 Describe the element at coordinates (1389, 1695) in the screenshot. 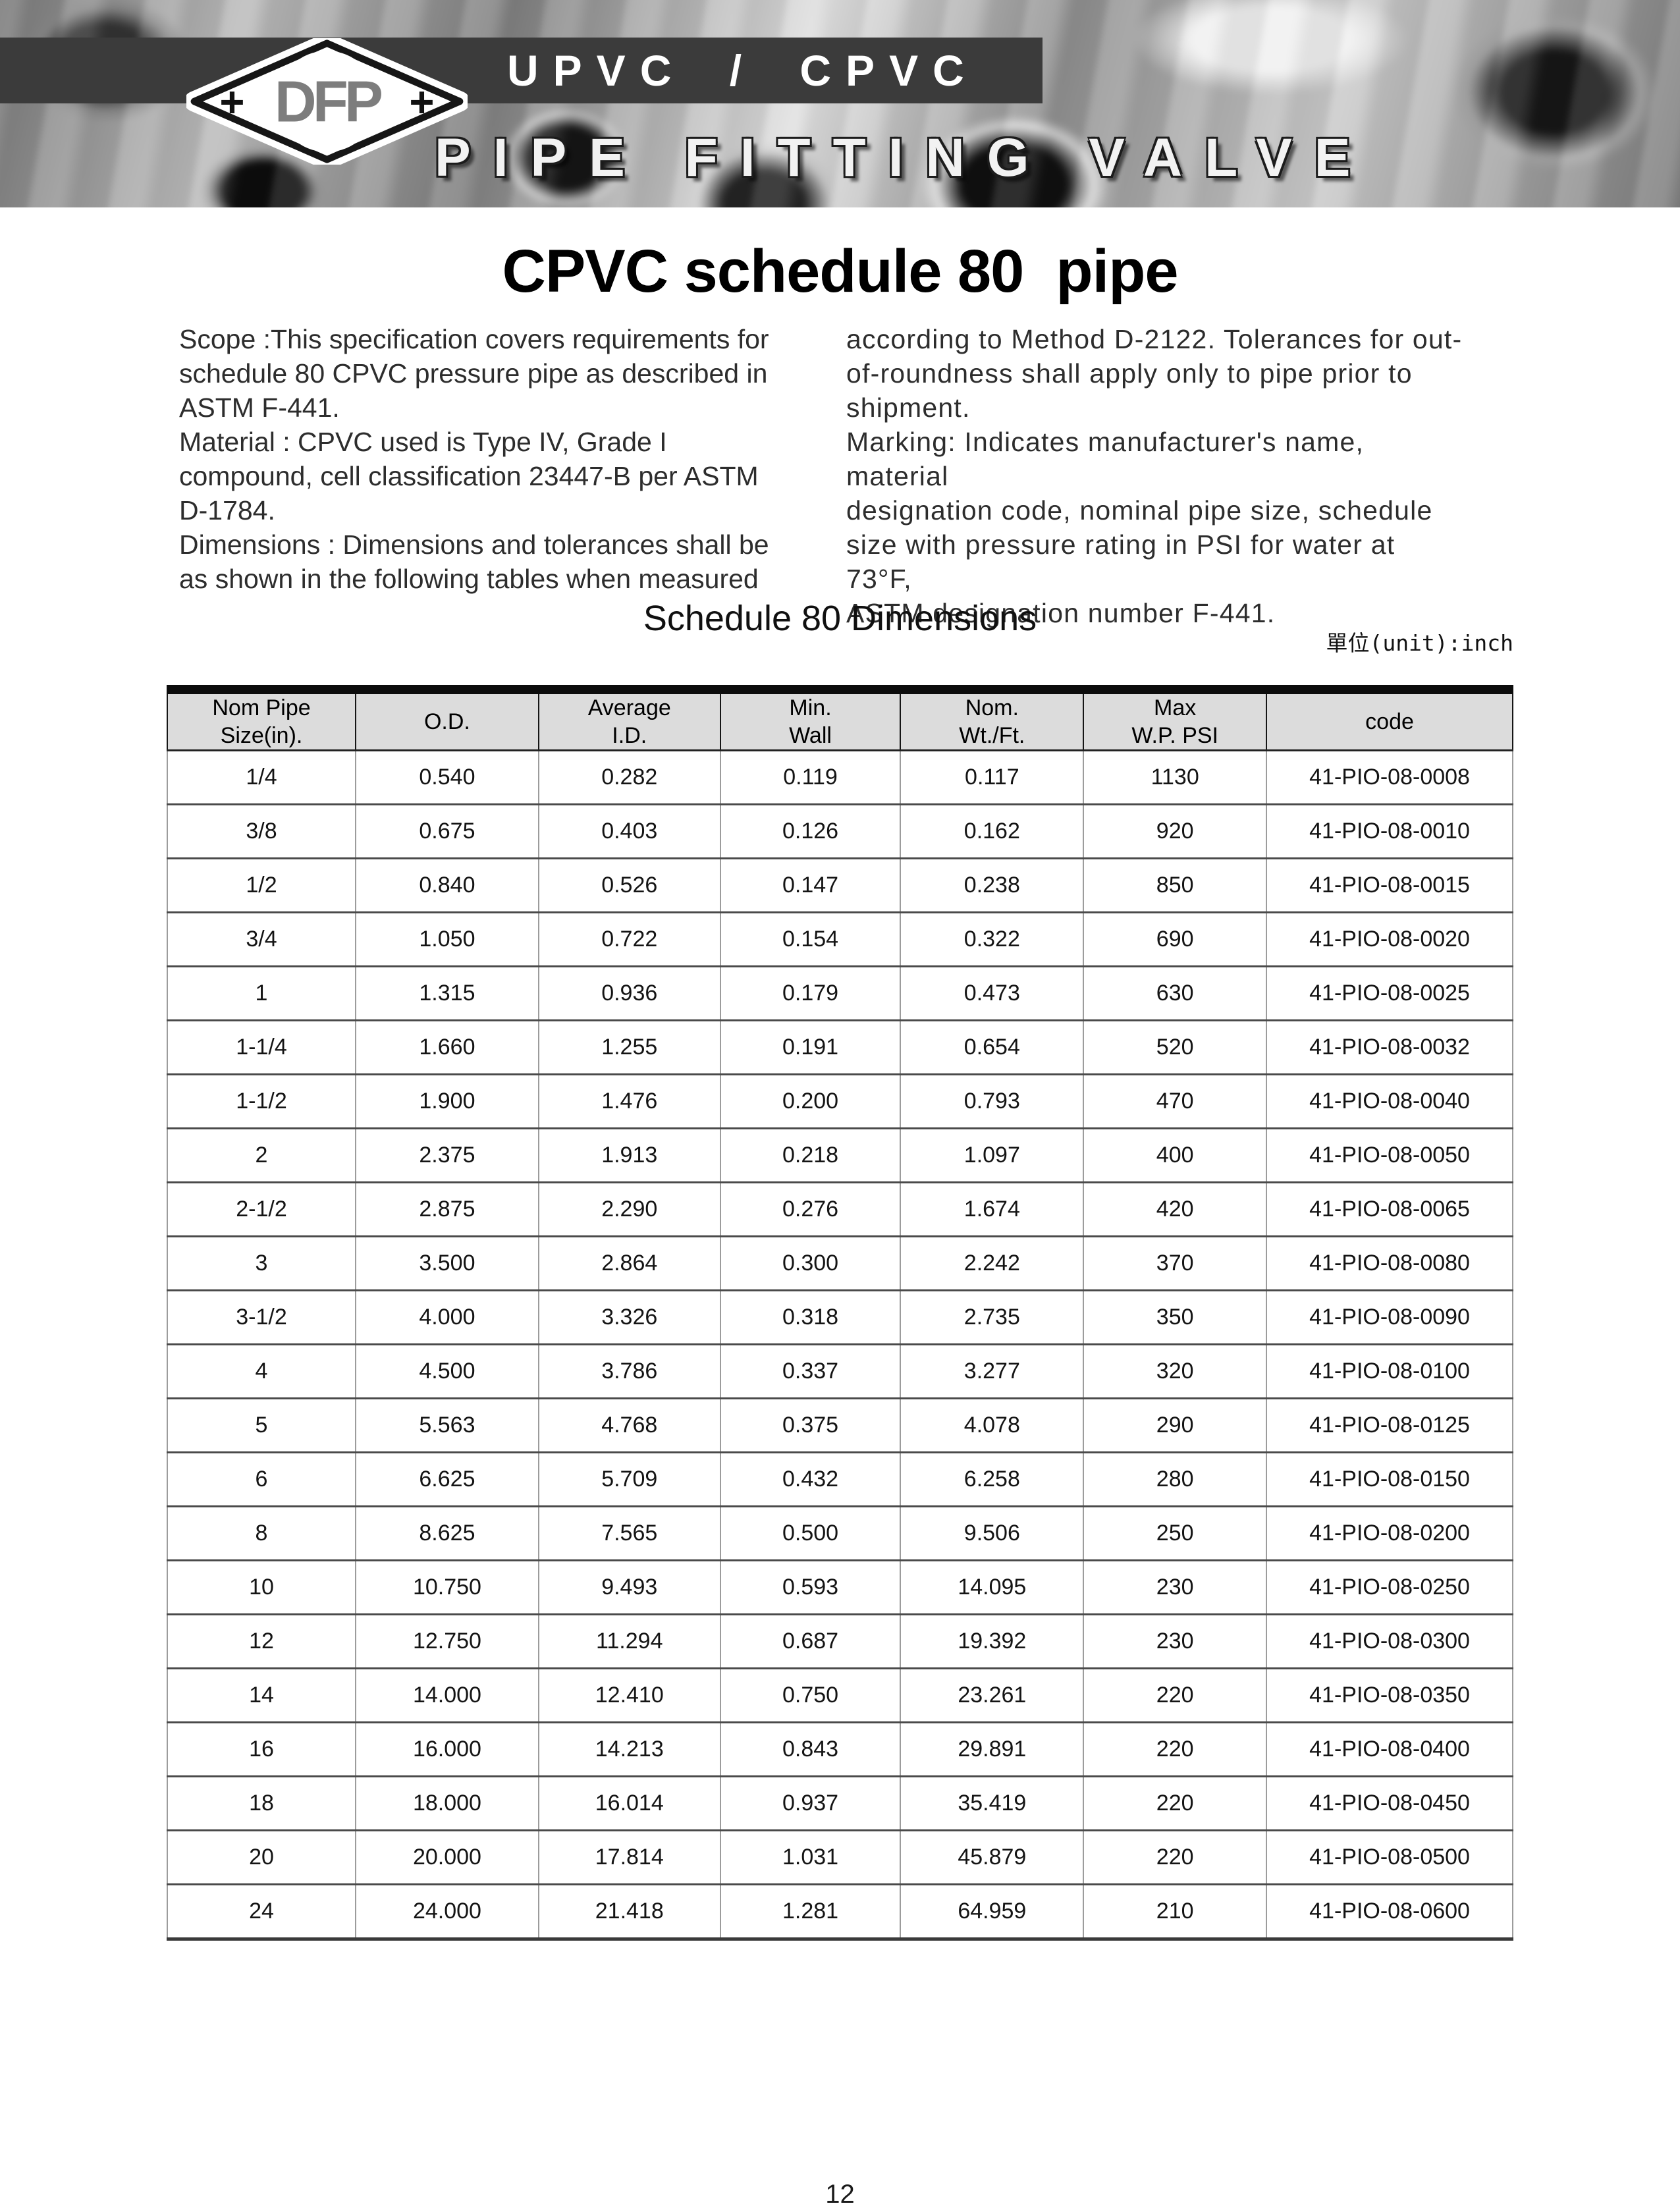

I see `cell-code: 41-PIO-08-0350` at that location.